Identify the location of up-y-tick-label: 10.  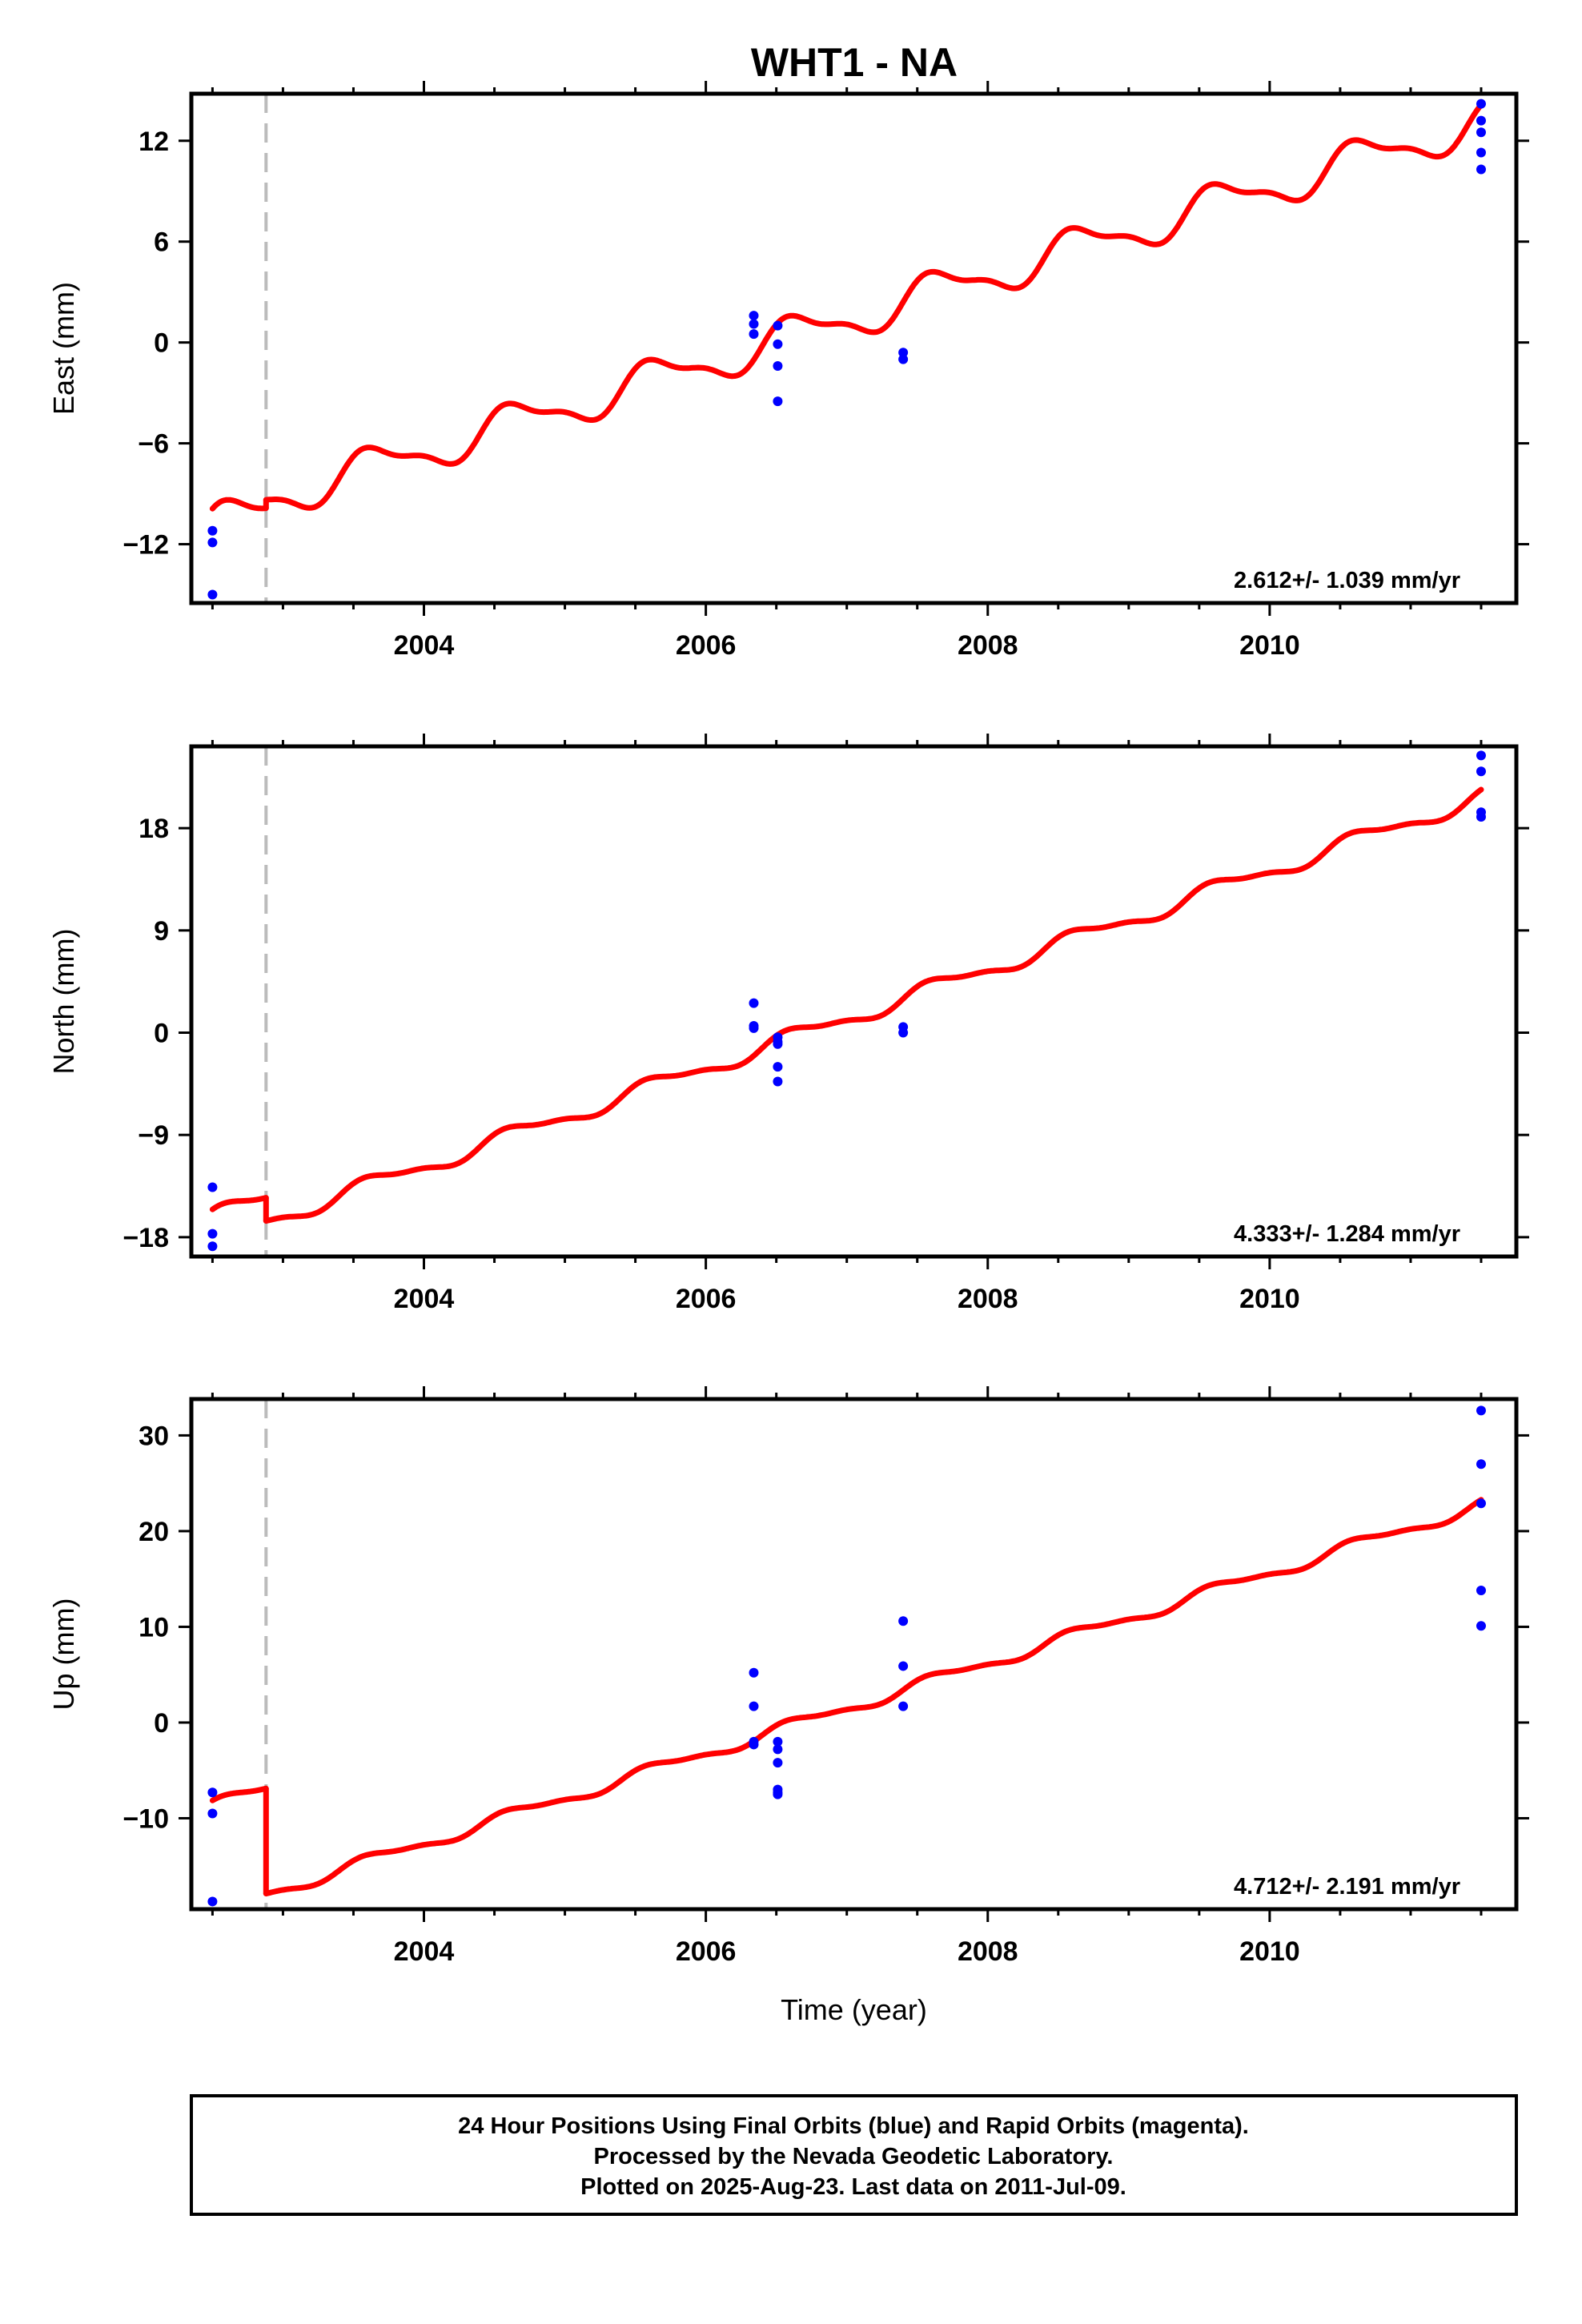
(154, 1627).